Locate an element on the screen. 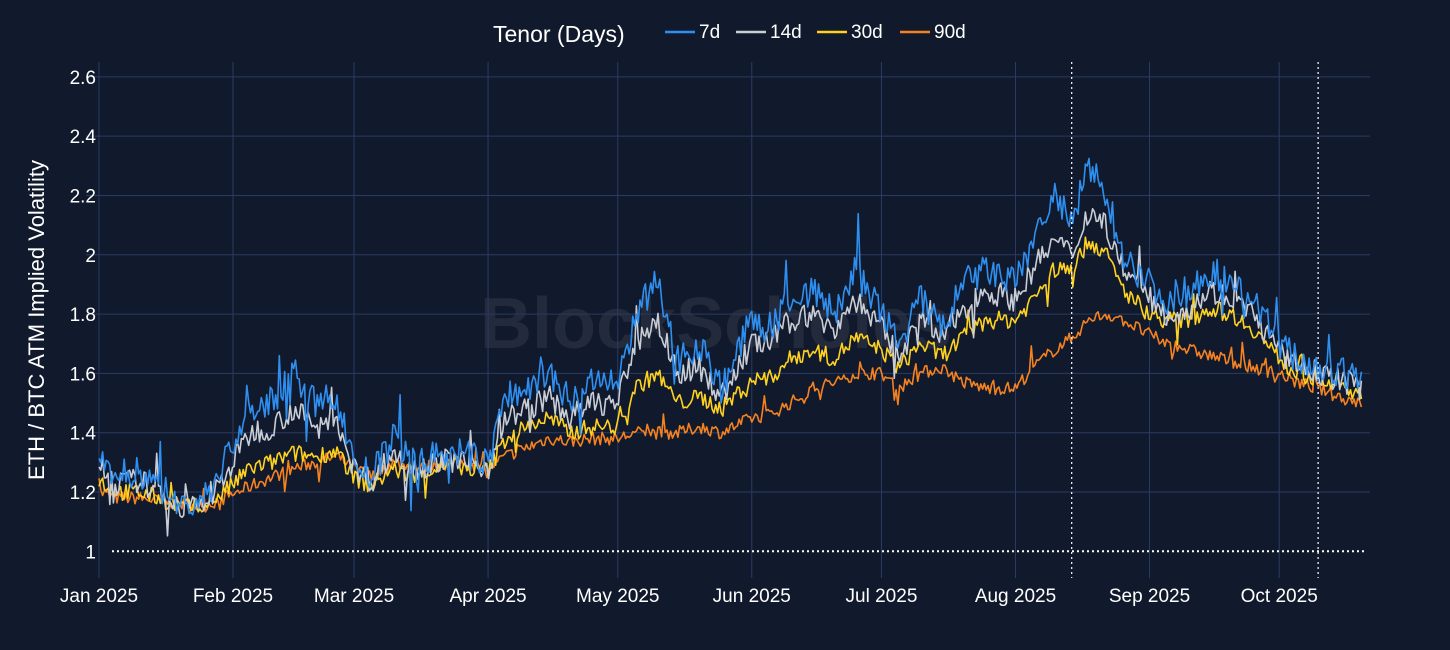  legend: Tenor (Days) 7d 14d 30d 90d is located at coordinates (729, 34).